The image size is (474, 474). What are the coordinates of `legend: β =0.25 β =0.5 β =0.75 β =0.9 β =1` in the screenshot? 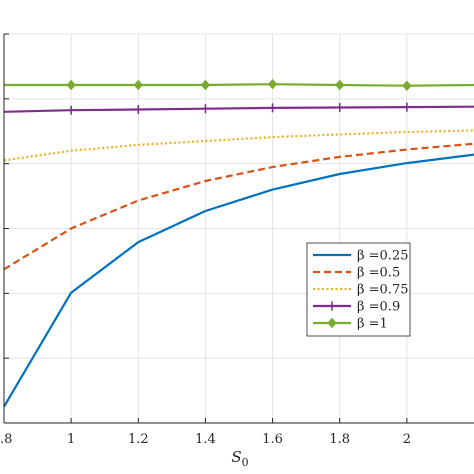 It's located at (358, 289).